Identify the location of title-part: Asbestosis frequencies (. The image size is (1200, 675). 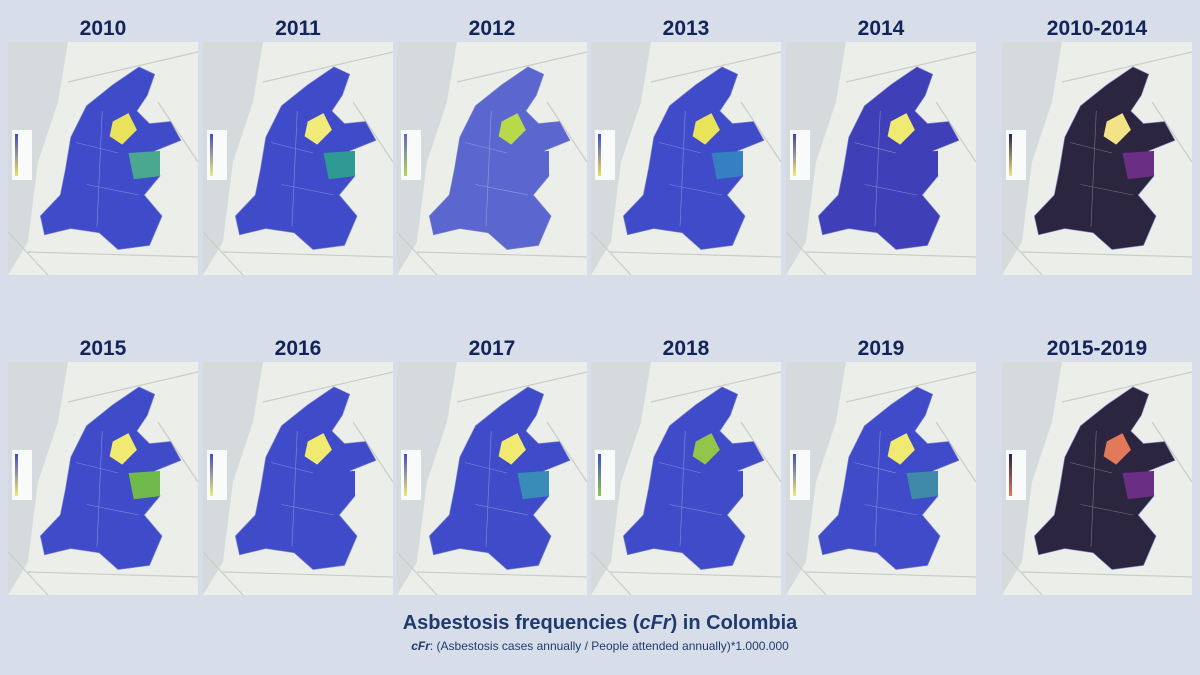
(521, 623).